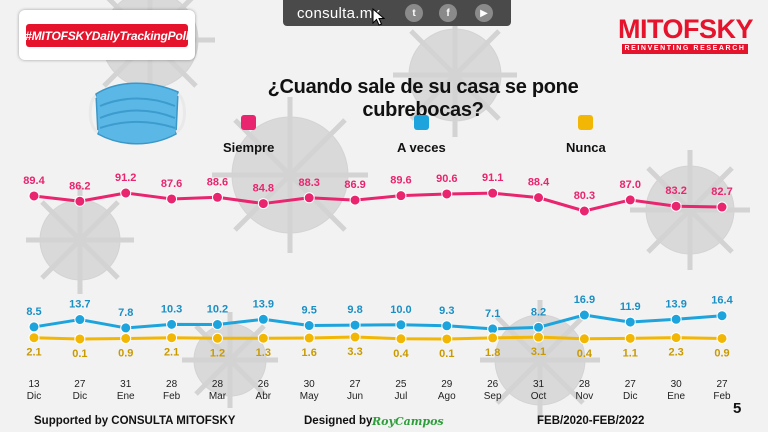 The image size is (768, 432). Describe the element at coordinates (248, 135) in the screenshot. I see `legend-siempre: Siempre` at that location.